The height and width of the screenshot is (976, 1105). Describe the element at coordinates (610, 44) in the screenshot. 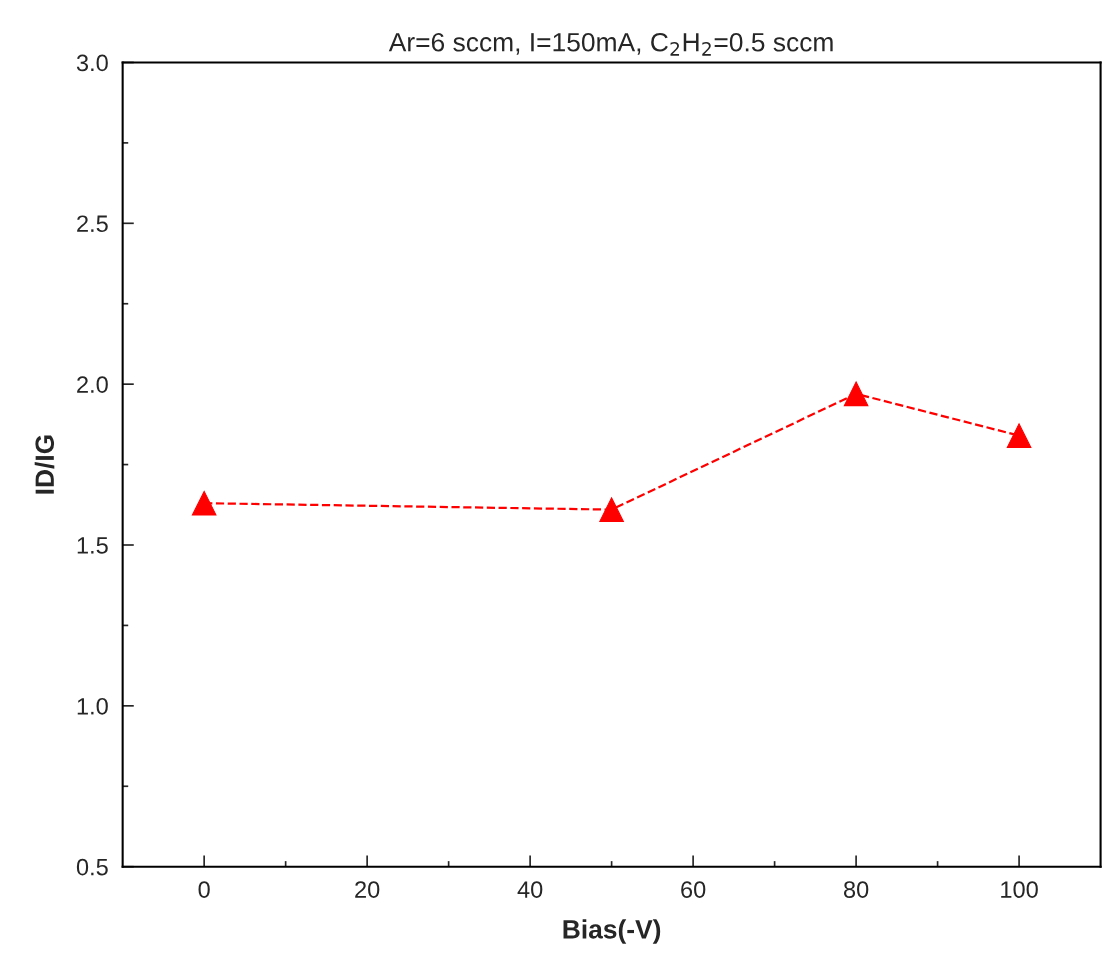

I see `chart-title: Ar=6 sccm, I=150mA, C$_{2}$H$_{2}$=0.5 sccm` at that location.